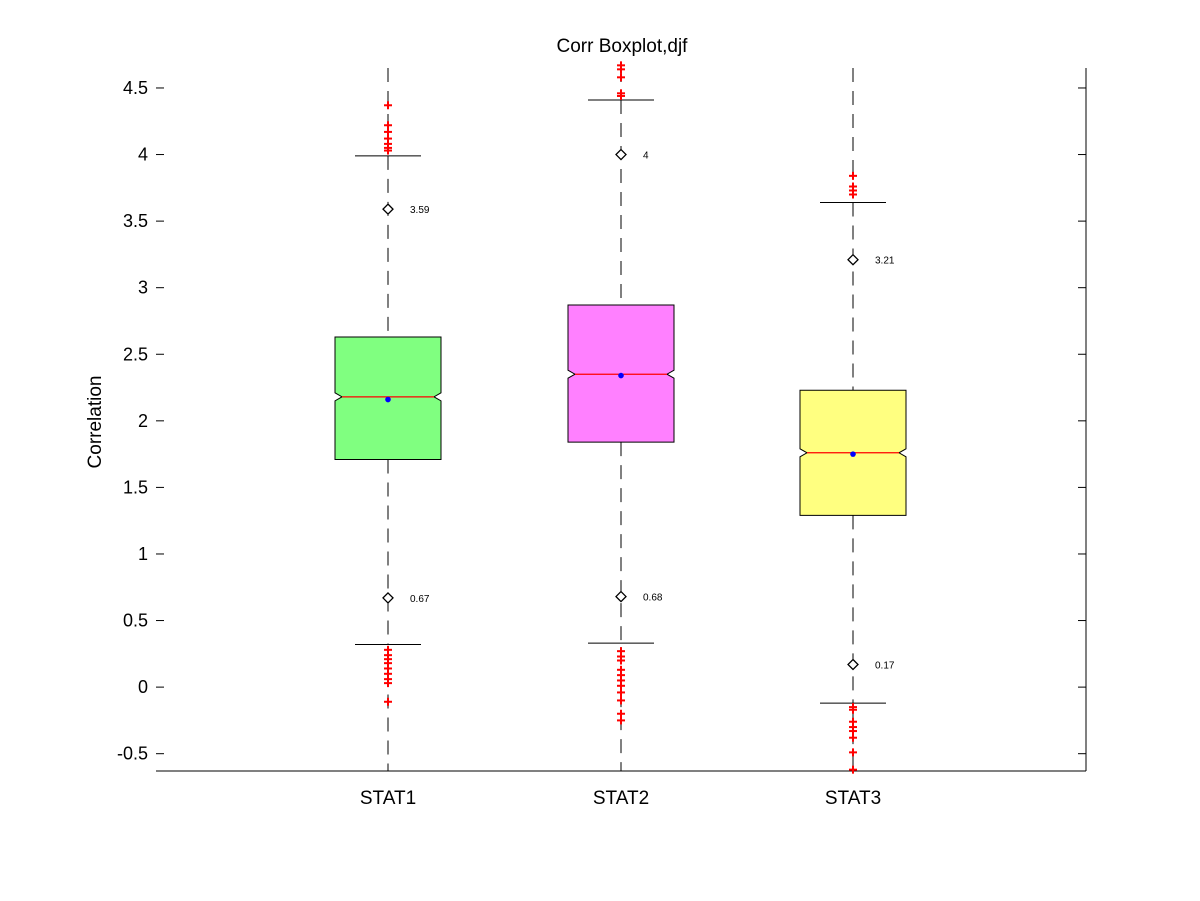 The image size is (1200, 901). Describe the element at coordinates (853, 421) in the screenshot. I see `box-group-stat3: 3.21 0.17` at that location.